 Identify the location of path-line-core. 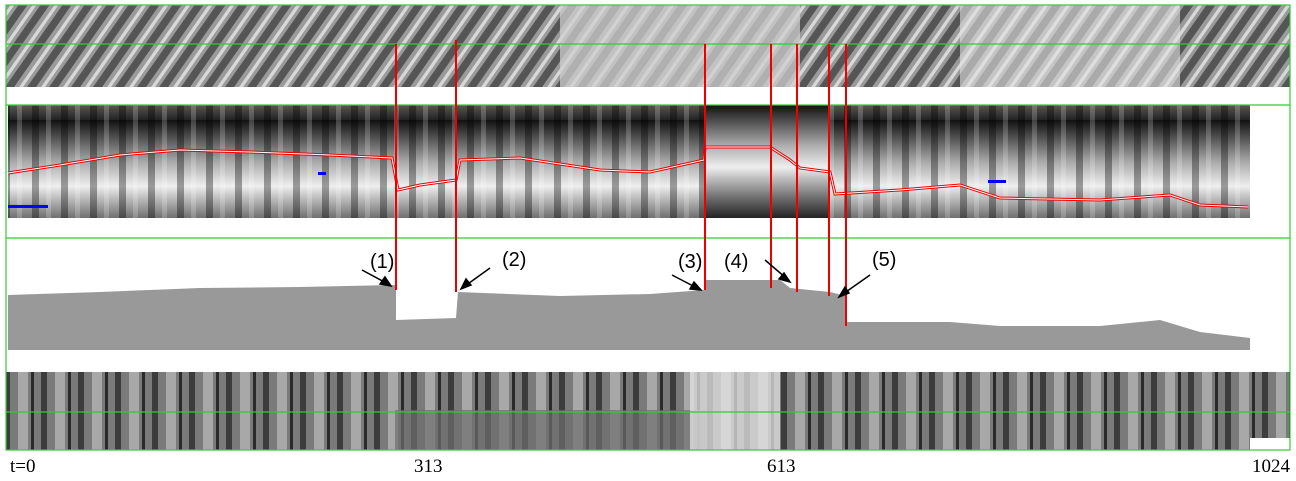
(628, 177).